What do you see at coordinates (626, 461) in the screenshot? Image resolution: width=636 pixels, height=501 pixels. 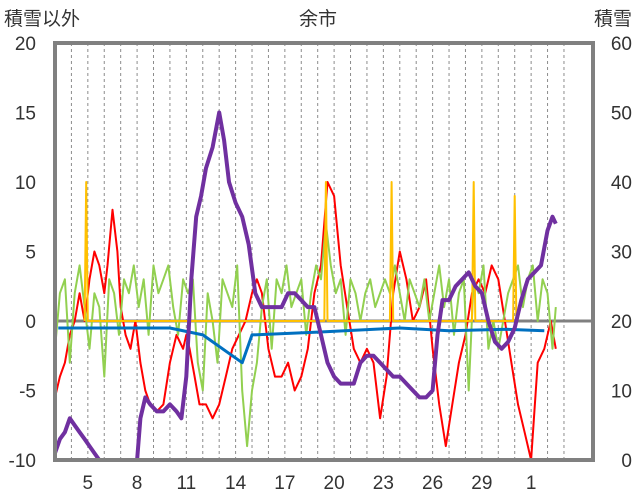 I see `y-right-tick-label: 0` at bounding box center [626, 461].